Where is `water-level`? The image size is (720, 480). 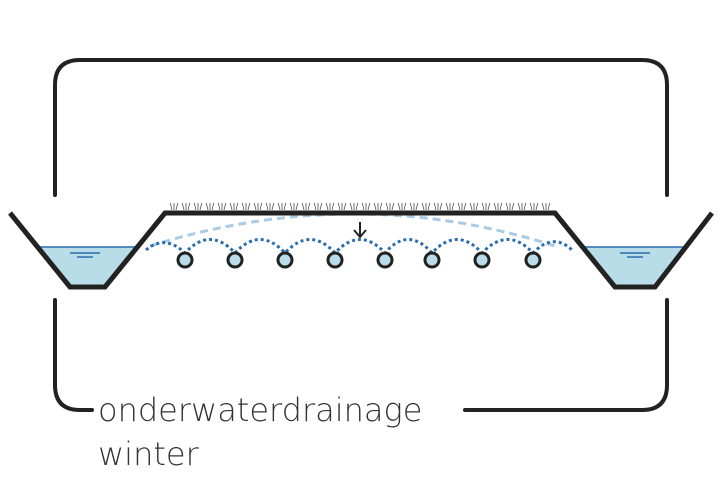
water-level is located at coordinates (362, 252).